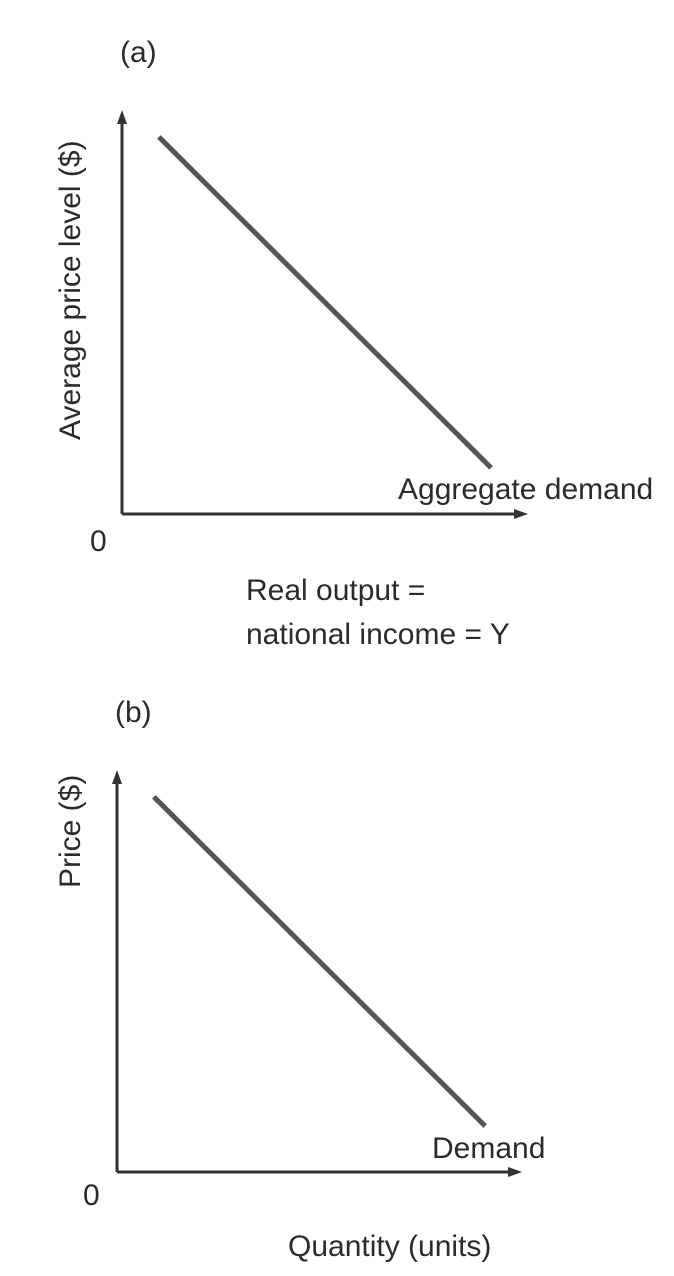  I want to click on demand-line-b, so click(319, 961).